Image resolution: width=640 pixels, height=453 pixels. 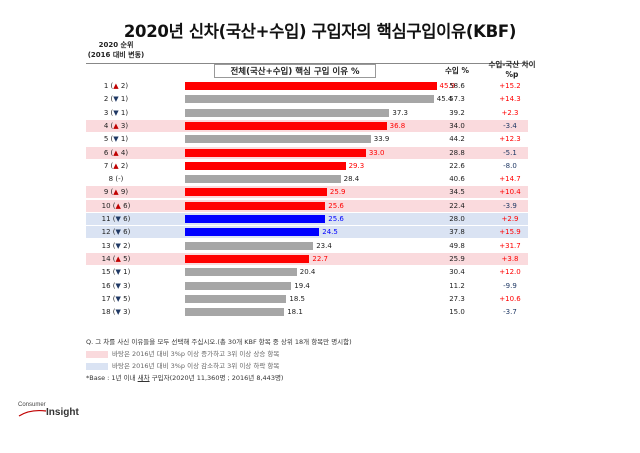 I want to click on diff-value: -5.1, so click(x=510, y=152).